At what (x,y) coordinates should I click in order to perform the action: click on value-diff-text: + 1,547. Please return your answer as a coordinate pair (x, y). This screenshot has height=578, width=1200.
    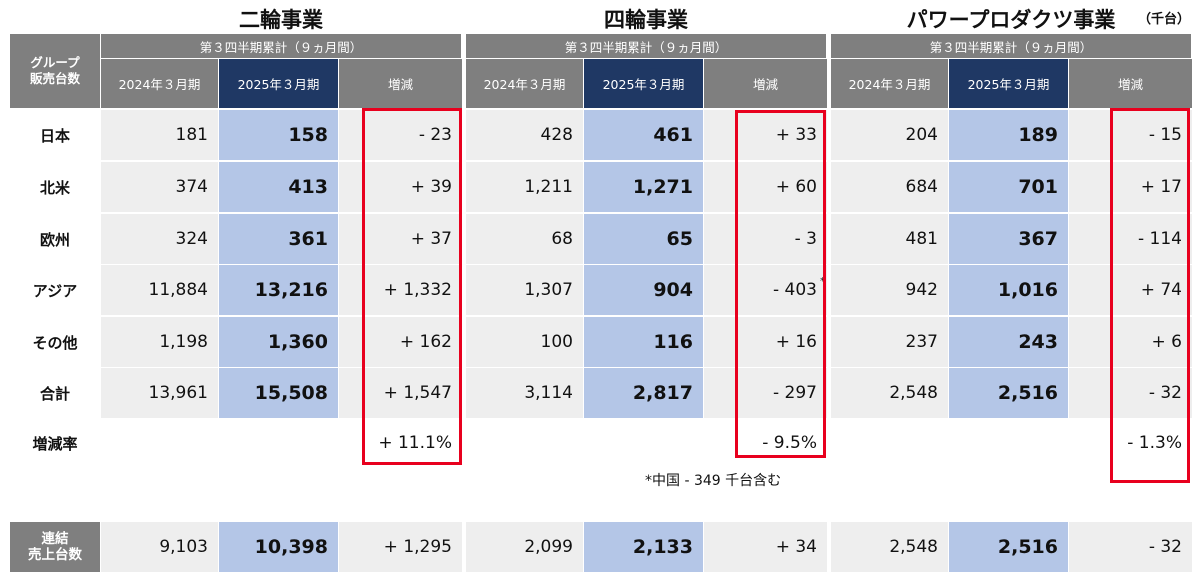
    Looking at the image, I should click on (417, 393).